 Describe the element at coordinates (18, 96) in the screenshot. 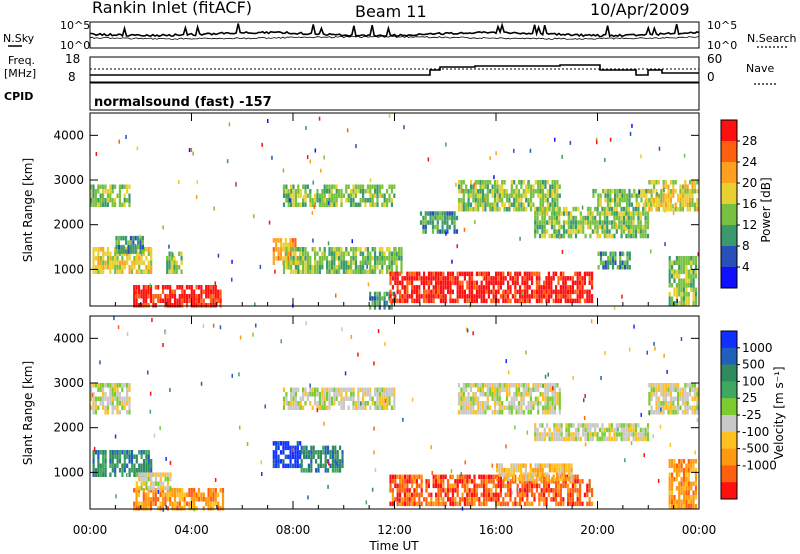

I see `cpid-label: CPID` at that location.